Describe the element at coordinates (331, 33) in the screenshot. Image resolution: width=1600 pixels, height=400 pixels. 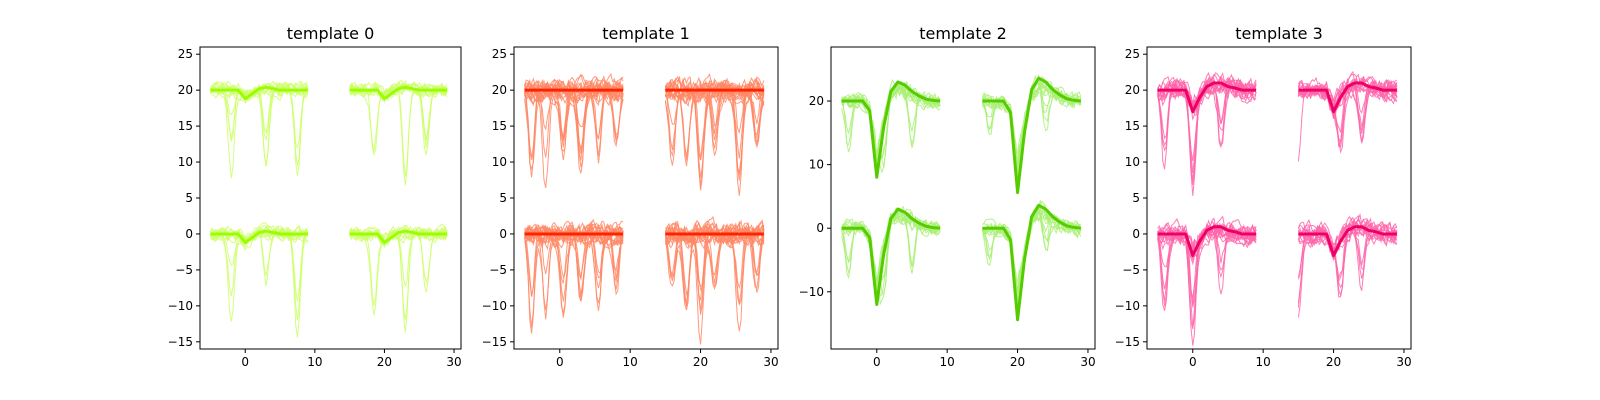
I see `chart-title: template 0` at that location.